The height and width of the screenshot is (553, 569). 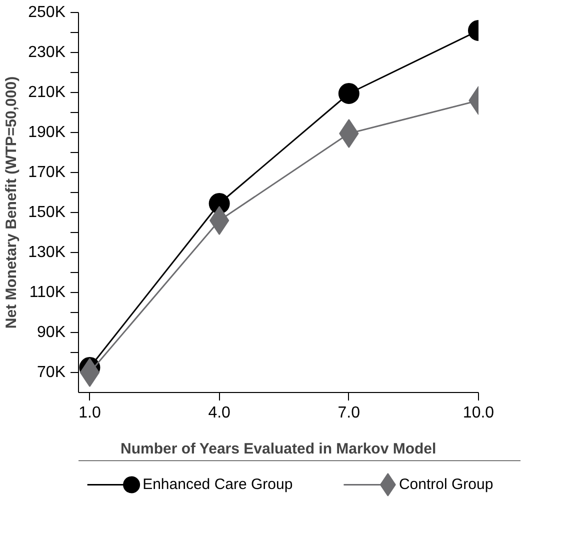 What do you see at coordinates (47, 292) in the screenshot?
I see `y-tick-label: 110K` at bounding box center [47, 292].